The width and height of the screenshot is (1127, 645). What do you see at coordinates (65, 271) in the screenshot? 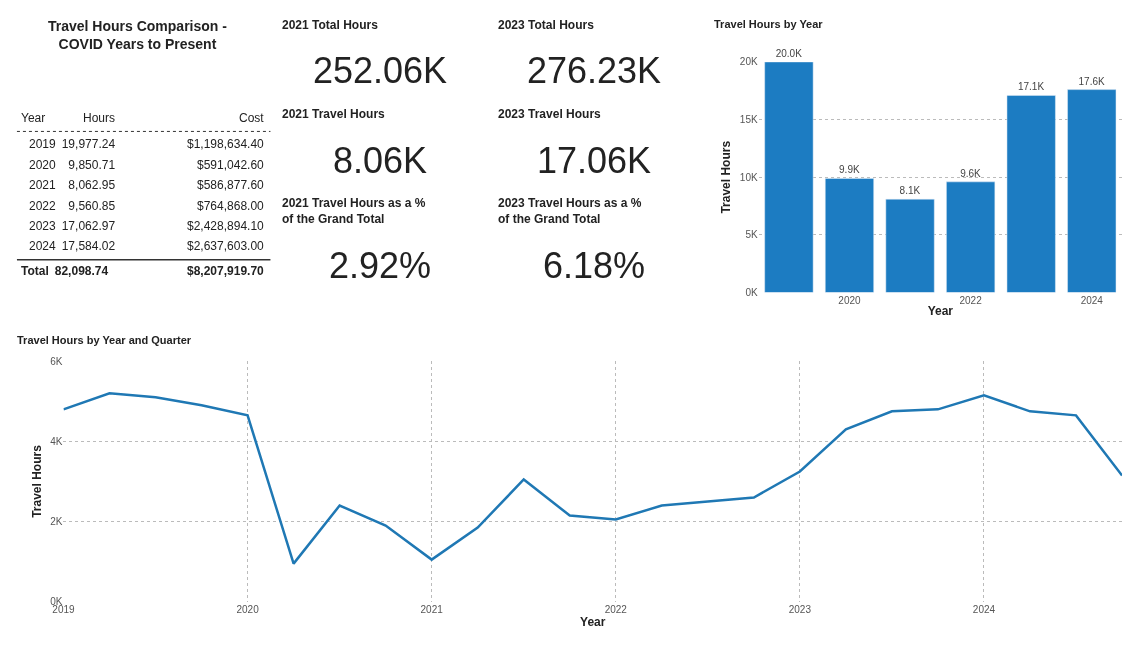
I see `text: Total 82,098.74` at bounding box center [65, 271].